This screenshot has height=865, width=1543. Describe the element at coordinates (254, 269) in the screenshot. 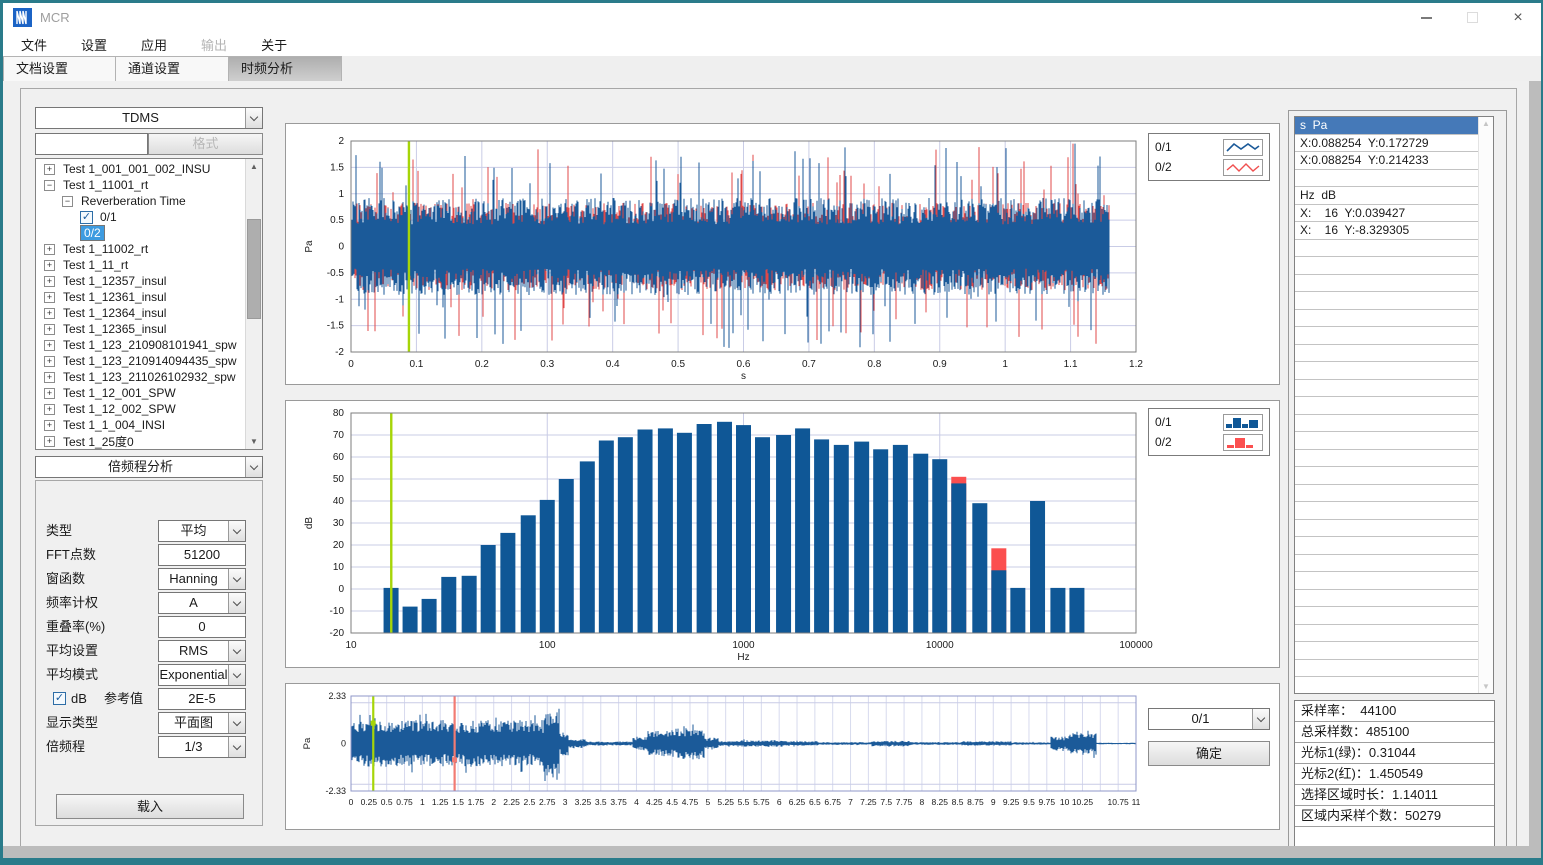

I see `tree-scrollbar-thumb` at that location.